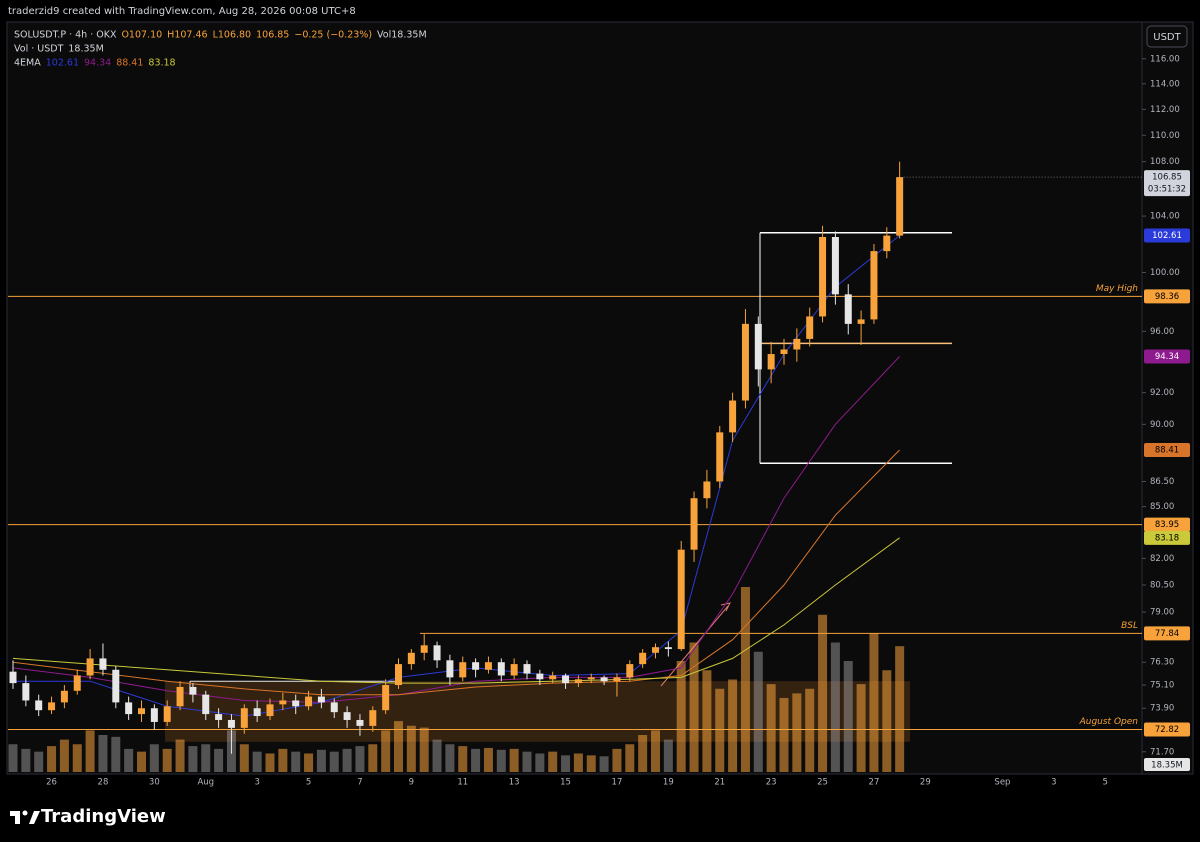  What do you see at coordinates (456, 610) in the screenshot?
I see `ema-line` at bounding box center [456, 610].